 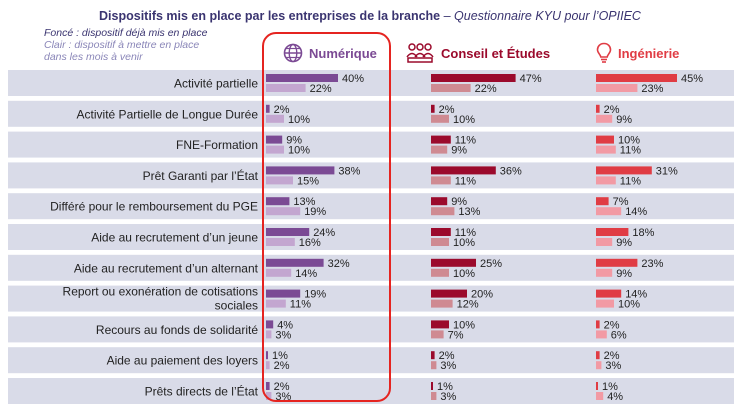 What do you see at coordinates (442, 303) in the screenshot?
I see `bar-conseil-et-etudes-a-venir-report-ou-exoneration-de-cotisations-sociales` at bounding box center [442, 303].